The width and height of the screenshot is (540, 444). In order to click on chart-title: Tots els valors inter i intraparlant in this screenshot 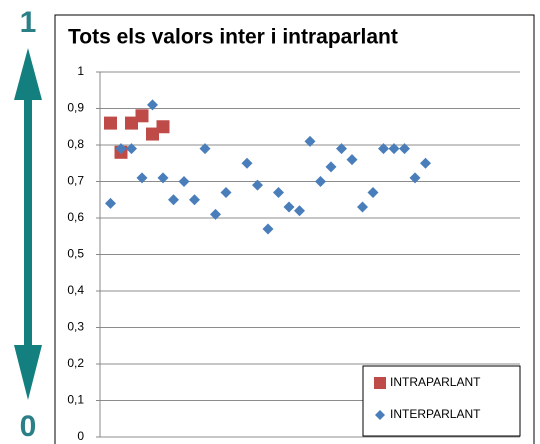, I will do `click(233, 37)`.